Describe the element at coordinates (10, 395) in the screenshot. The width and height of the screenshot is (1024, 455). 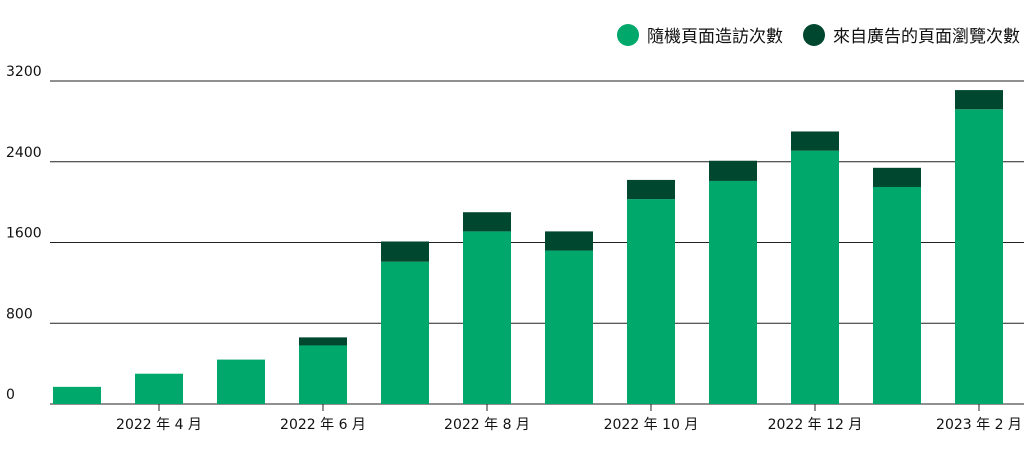
I see `y-tick-label: 0` at that location.